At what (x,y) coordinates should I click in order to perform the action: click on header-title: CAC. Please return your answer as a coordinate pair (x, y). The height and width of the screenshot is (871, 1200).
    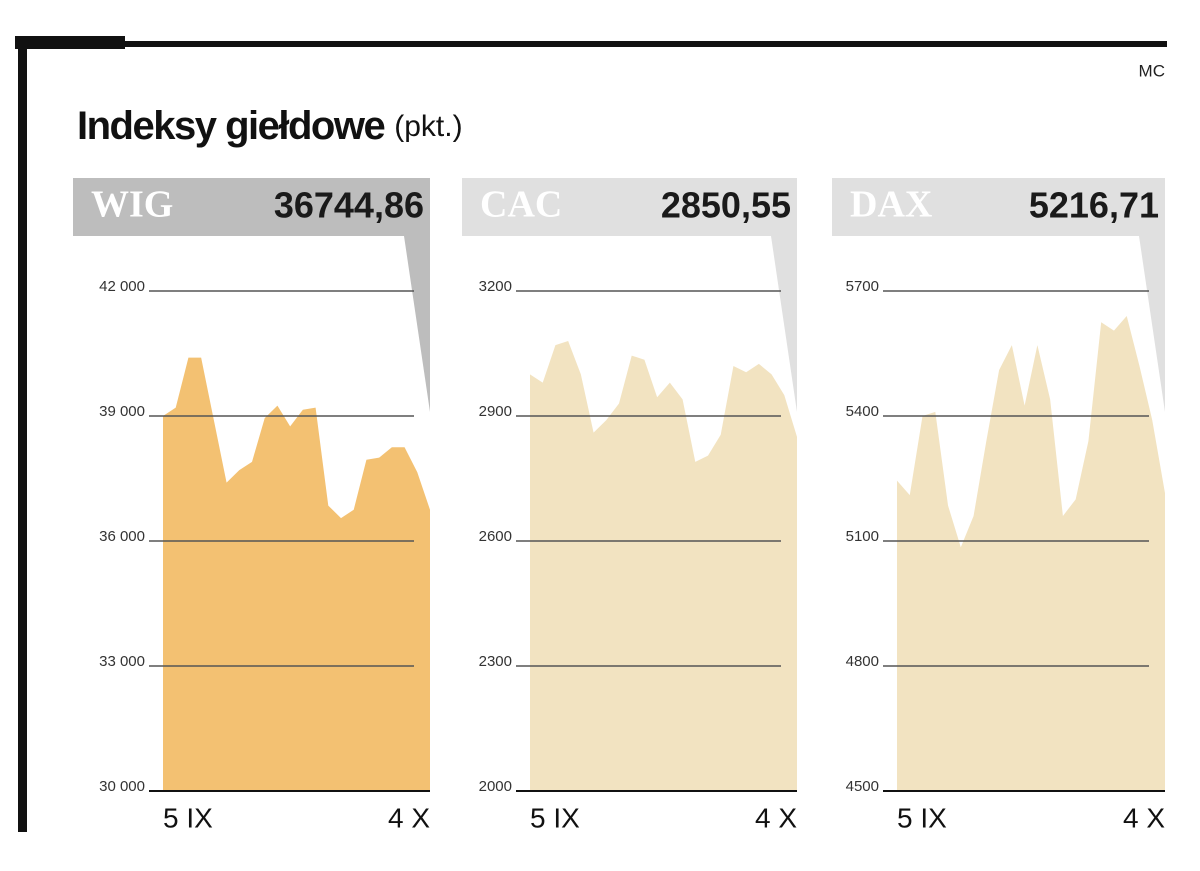
    Looking at the image, I should click on (521, 205).